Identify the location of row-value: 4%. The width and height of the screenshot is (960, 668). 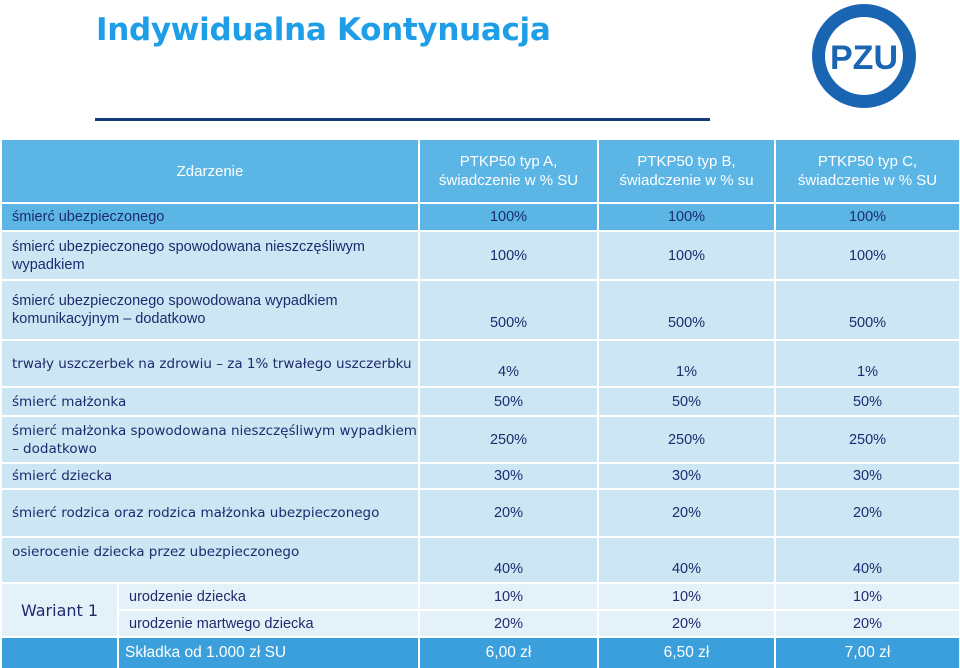
(508, 363).